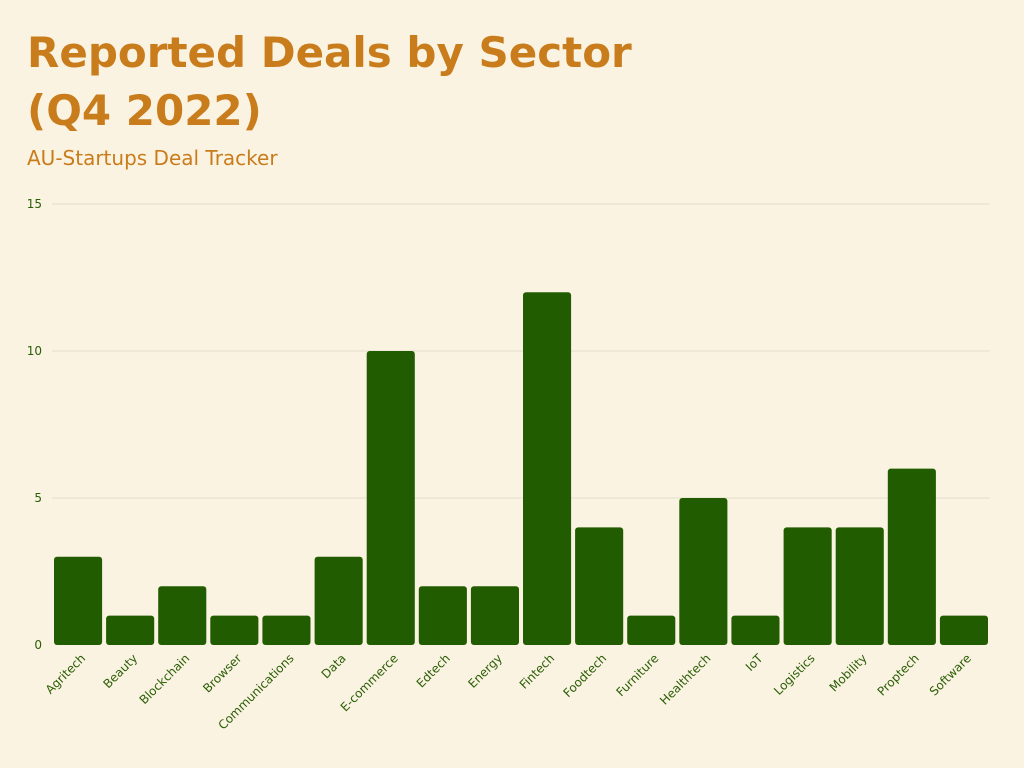 This screenshot has height=768, width=1024. Describe the element at coordinates (234, 630) in the screenshot. I see `bar-browser` at that location.